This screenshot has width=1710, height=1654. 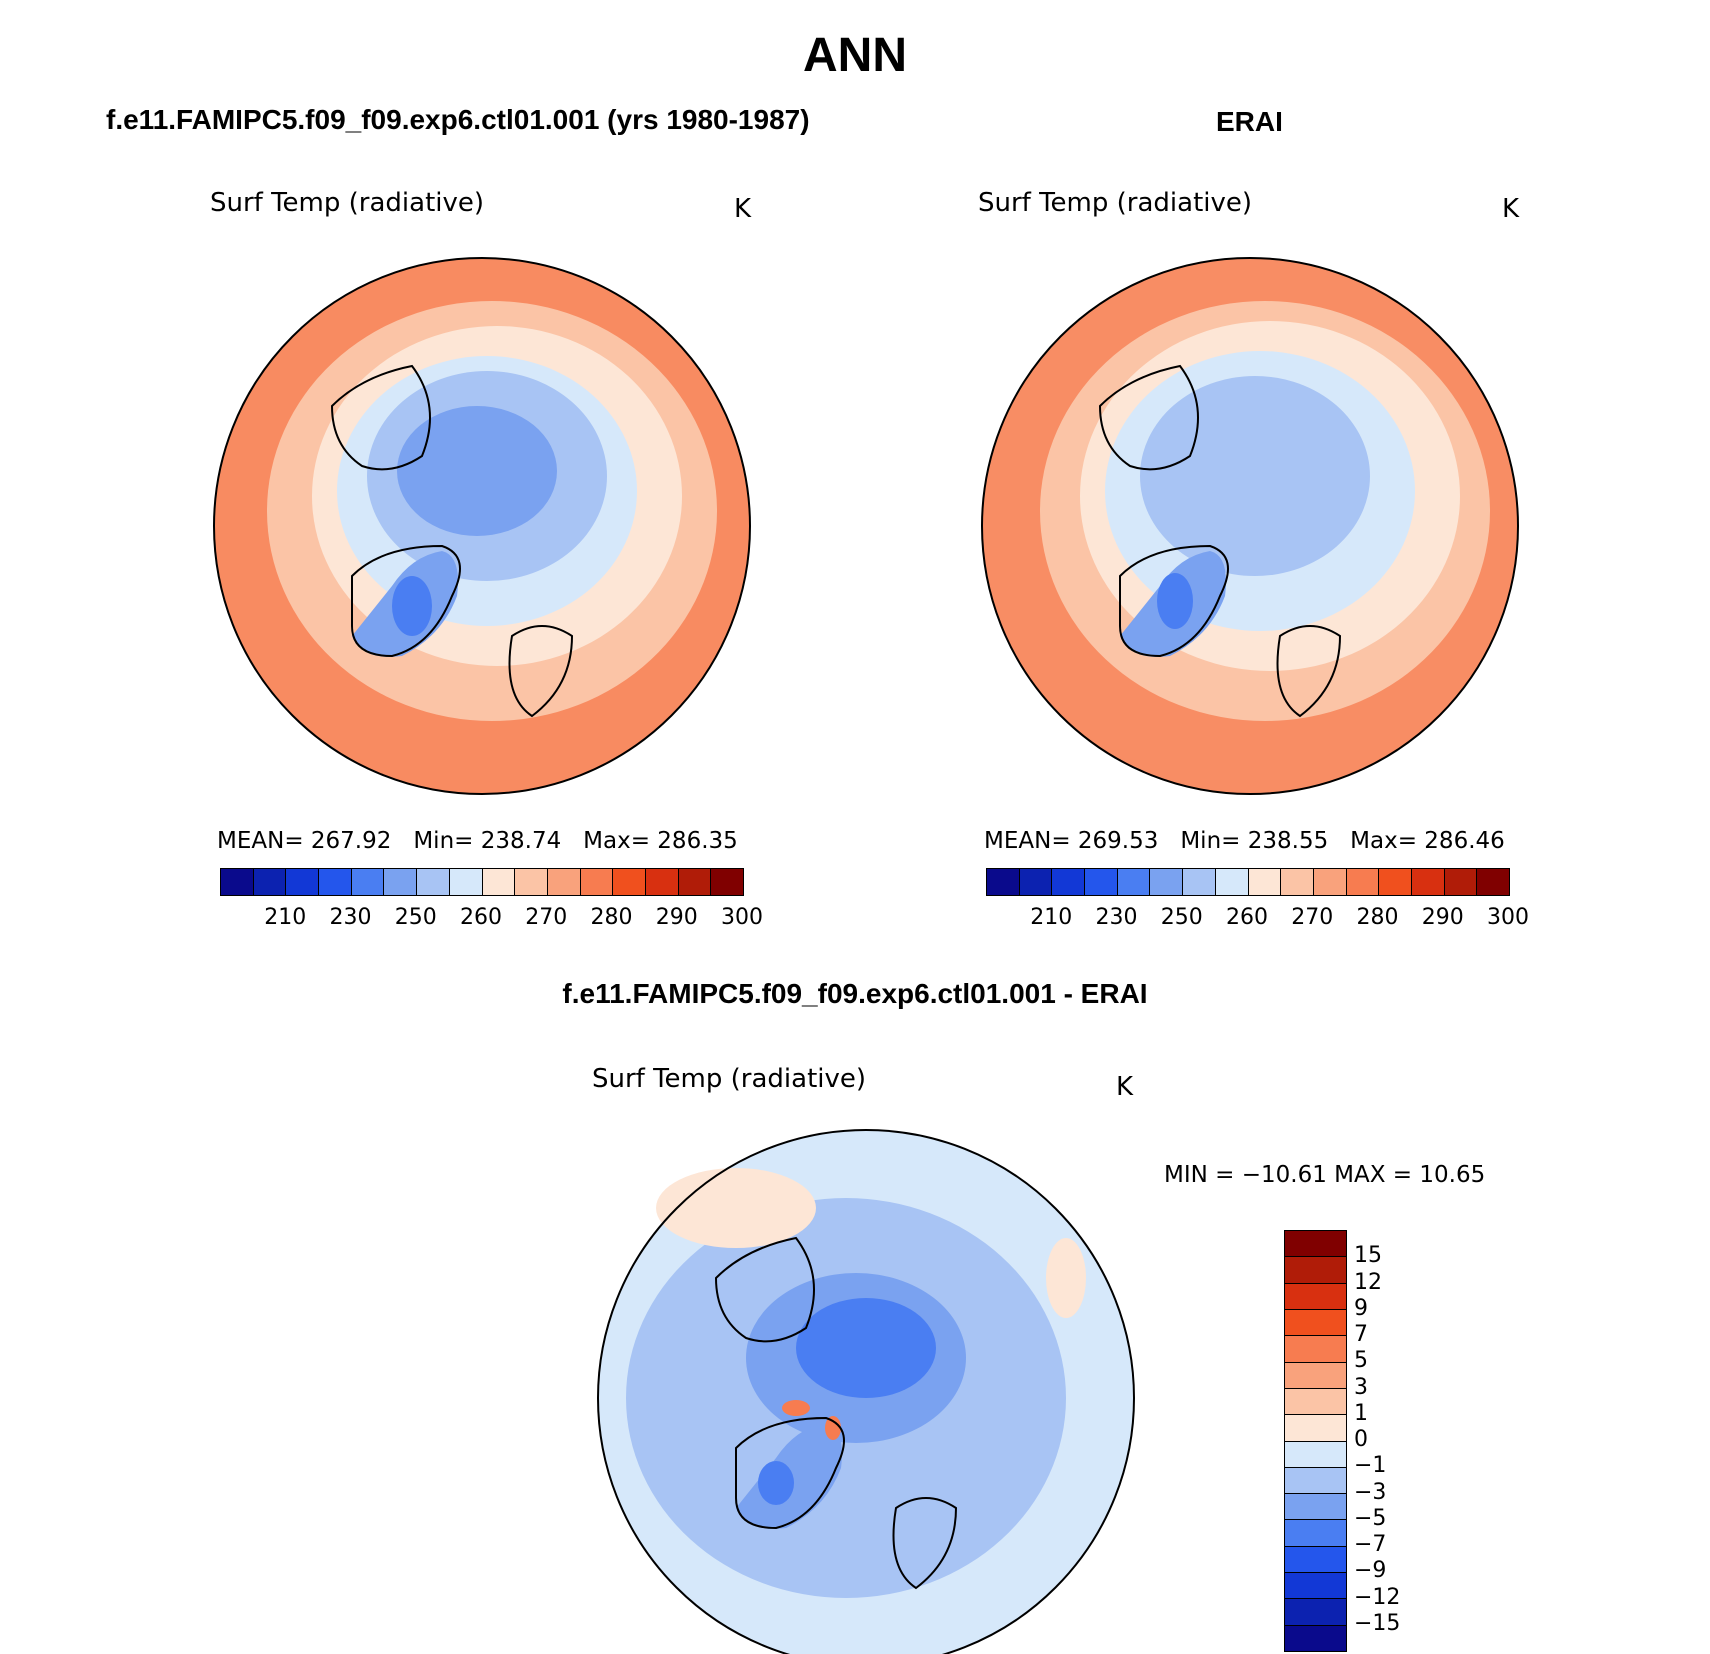 I want to click on diff-colorbar-tick-label: −3, so click(x=1370, y=1492).